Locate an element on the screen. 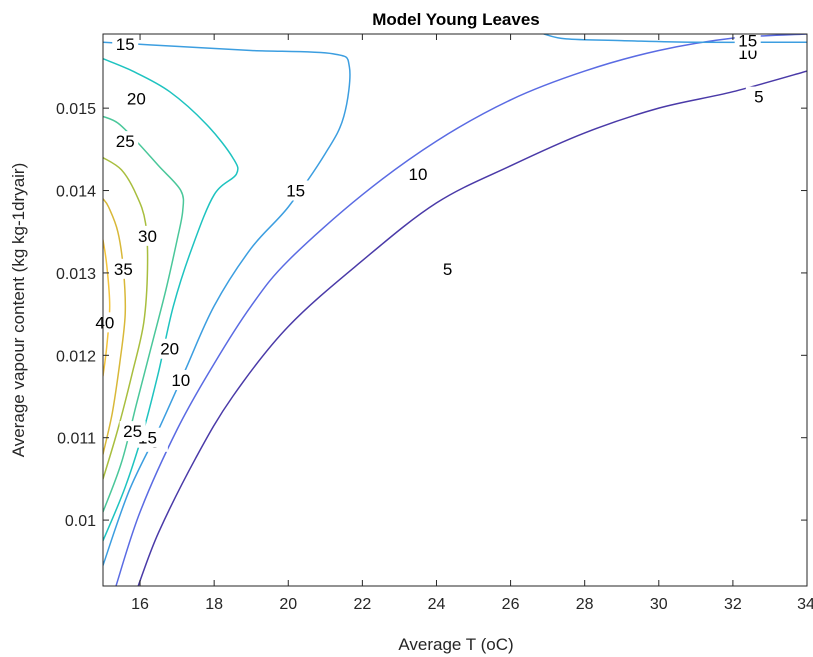  x-tick-label: 30 is located at coordinates (659, 604).